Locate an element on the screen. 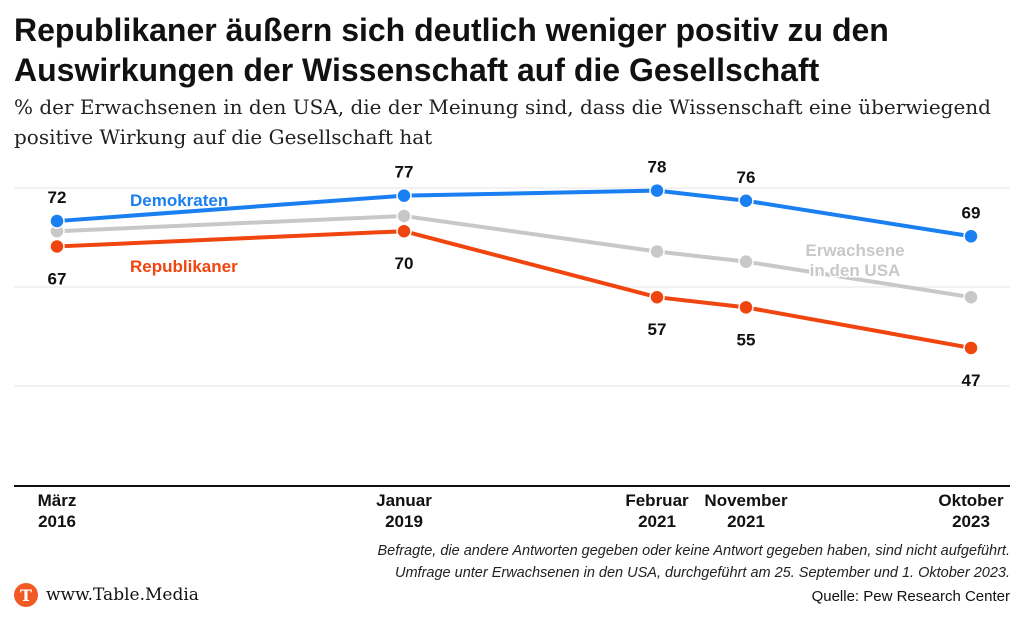 The image size is (1024, 618). data-label: 76 is located at coordinates (746, 177).